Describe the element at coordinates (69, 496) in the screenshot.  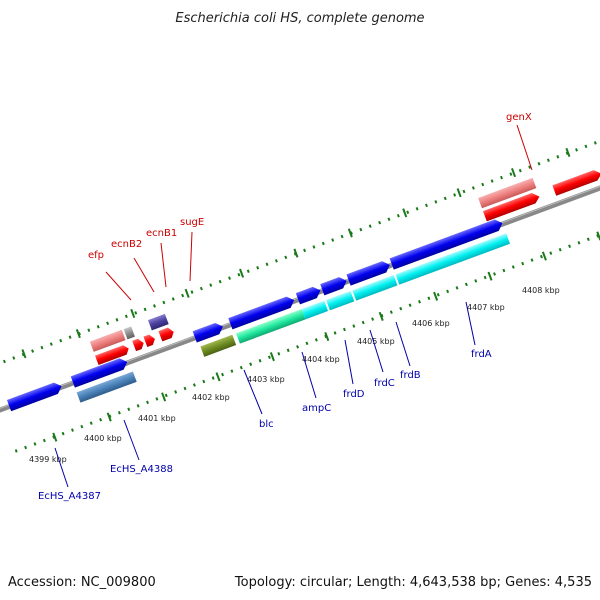
I see `gene-label-EcHS_A4387: EcHS_A4387` at that location.